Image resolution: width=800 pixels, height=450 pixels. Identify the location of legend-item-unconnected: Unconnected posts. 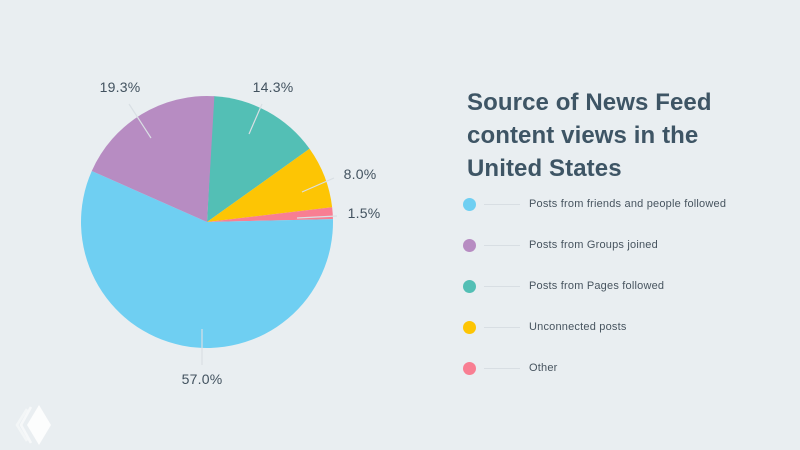
(545, 327).